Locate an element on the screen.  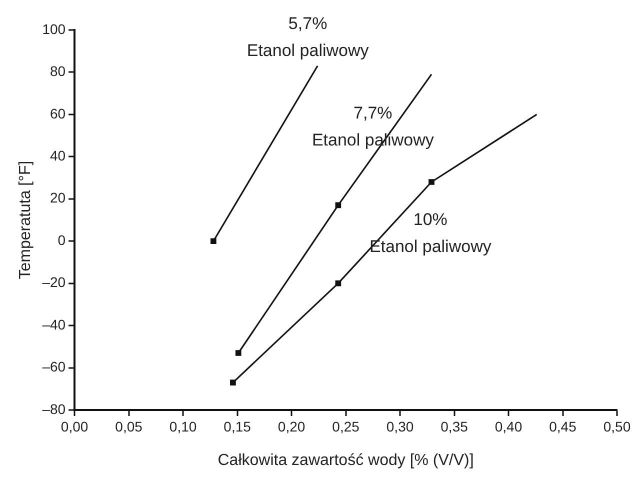
y-tick-label: 20 is located at coordinates (58, 198).